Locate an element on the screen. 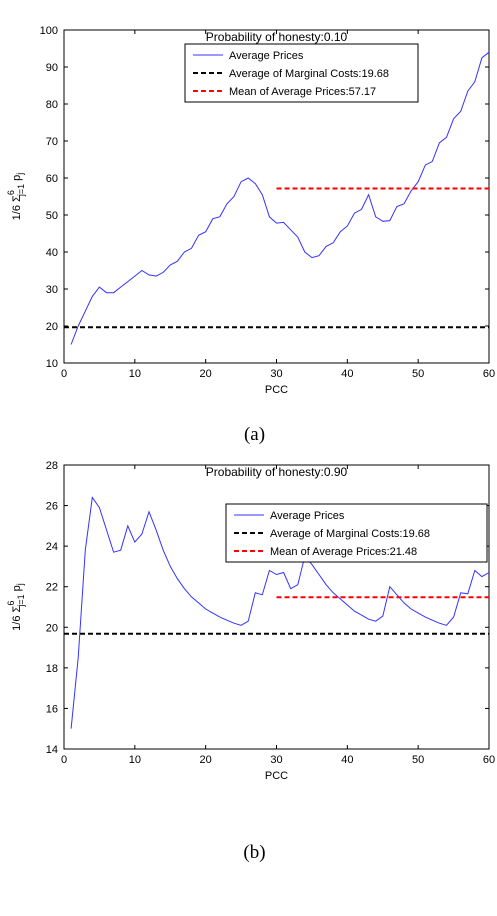 Image resolution: width=497 pixels, height=916 pixels. y-tick-label: 100 is located at coordinates (49, 31).